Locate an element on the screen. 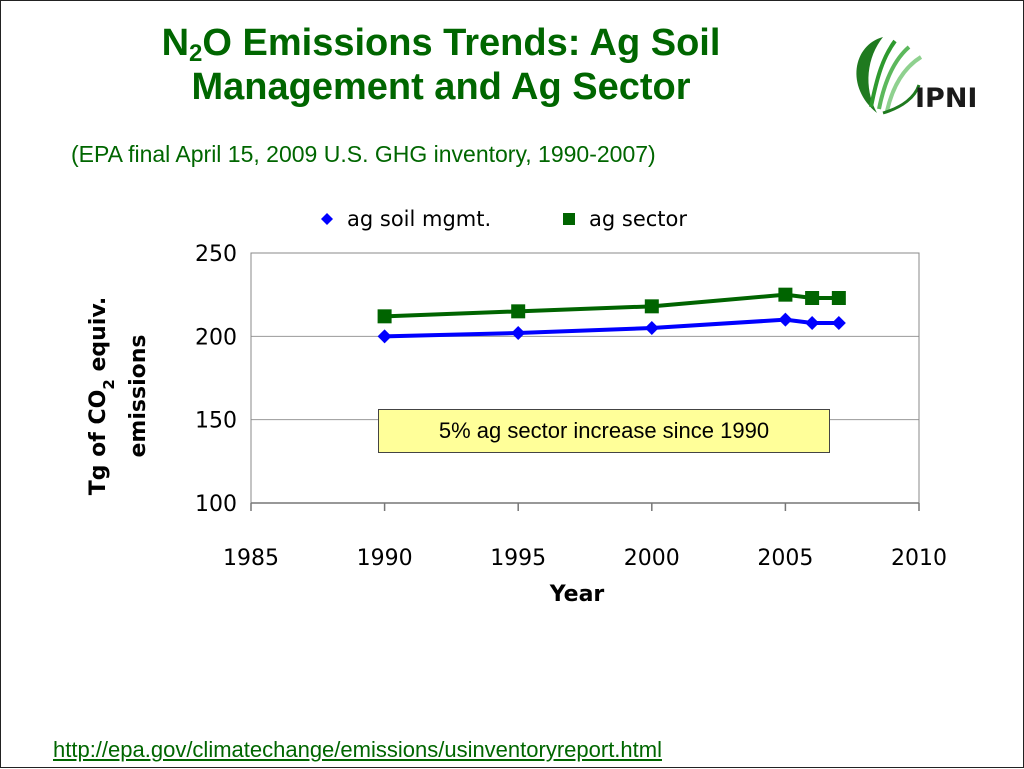 The image size is (1024, 769). legend-marker-diamond-icon is located at coordinates (327, 219).